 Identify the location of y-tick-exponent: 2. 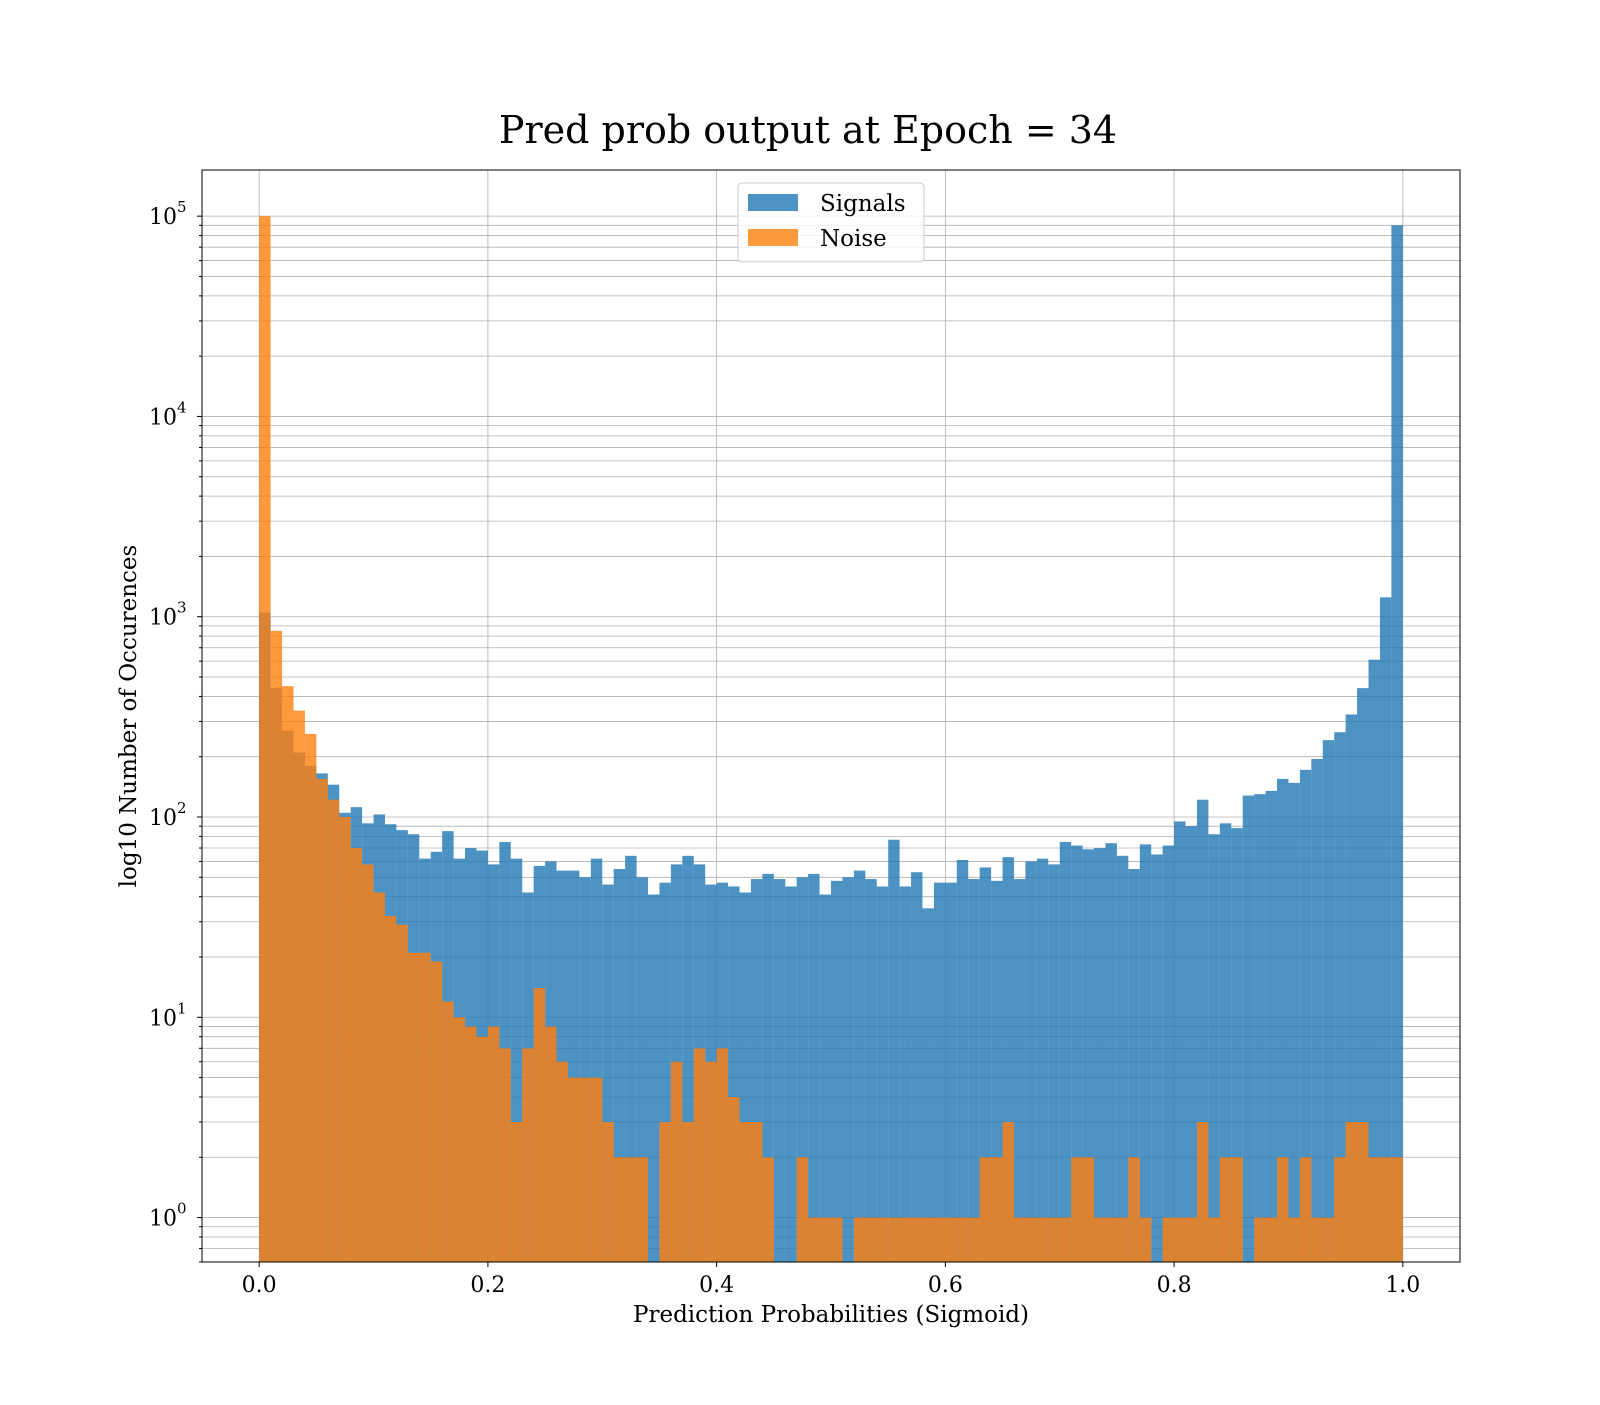
(182, 808).